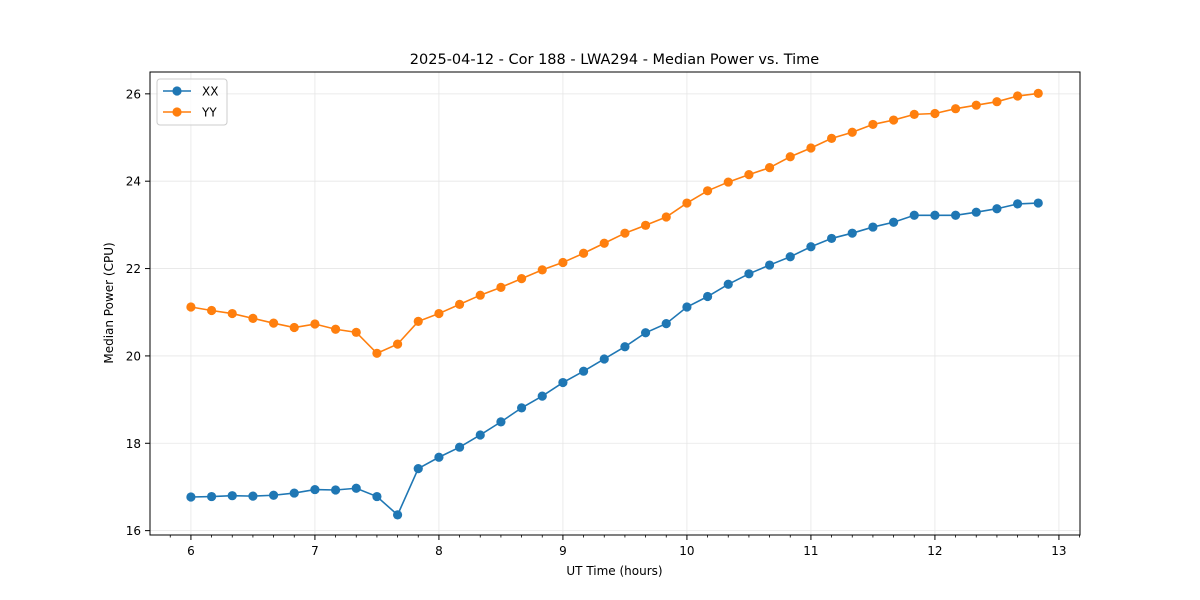 Image resolution: width=1200 pixels, height=600 pixels. I want to click on y-tick-label: 26, so click(133, 94).